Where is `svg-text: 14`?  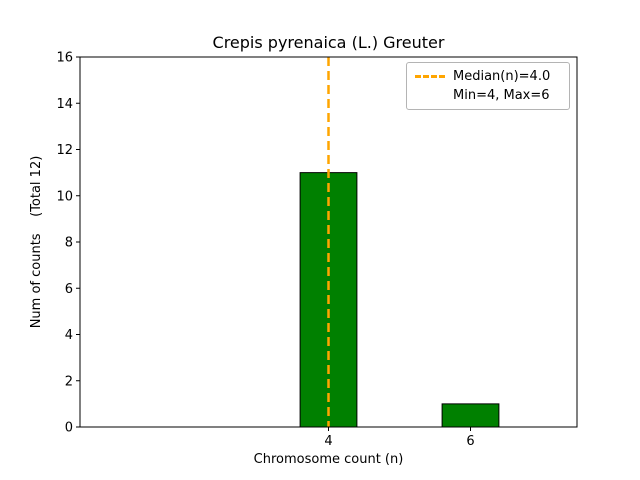
svg-text: 14 is located at coordinates (64, 104).